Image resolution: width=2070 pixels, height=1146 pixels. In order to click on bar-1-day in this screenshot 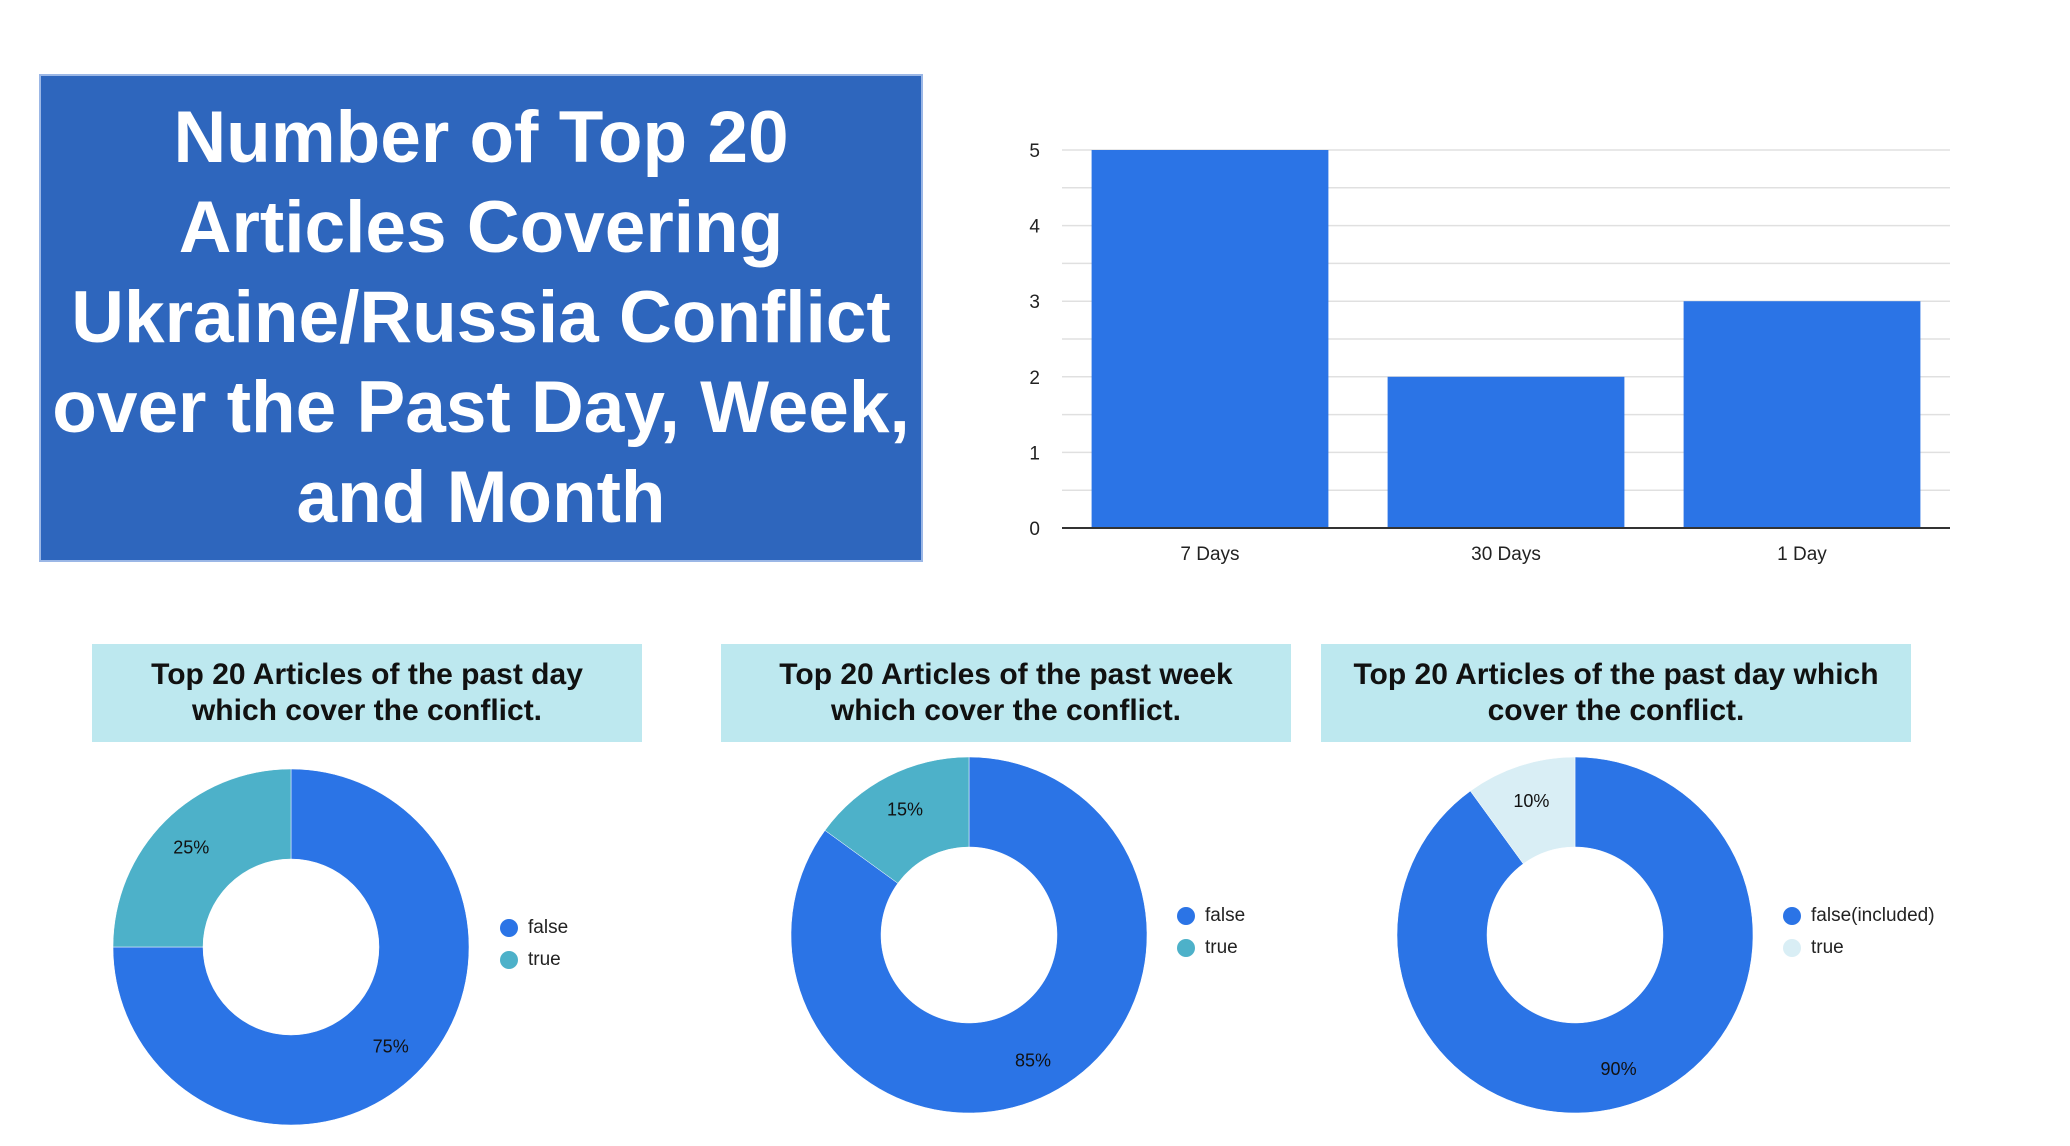, I will do `click(1802, 414)`.